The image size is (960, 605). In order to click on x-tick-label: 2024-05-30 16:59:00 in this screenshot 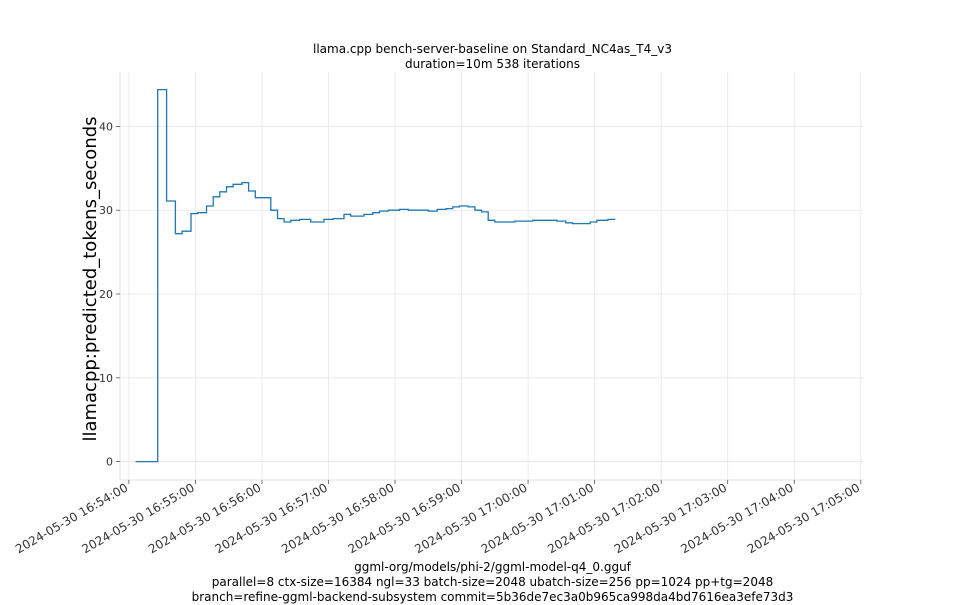, I will do `click(404, 518)`.